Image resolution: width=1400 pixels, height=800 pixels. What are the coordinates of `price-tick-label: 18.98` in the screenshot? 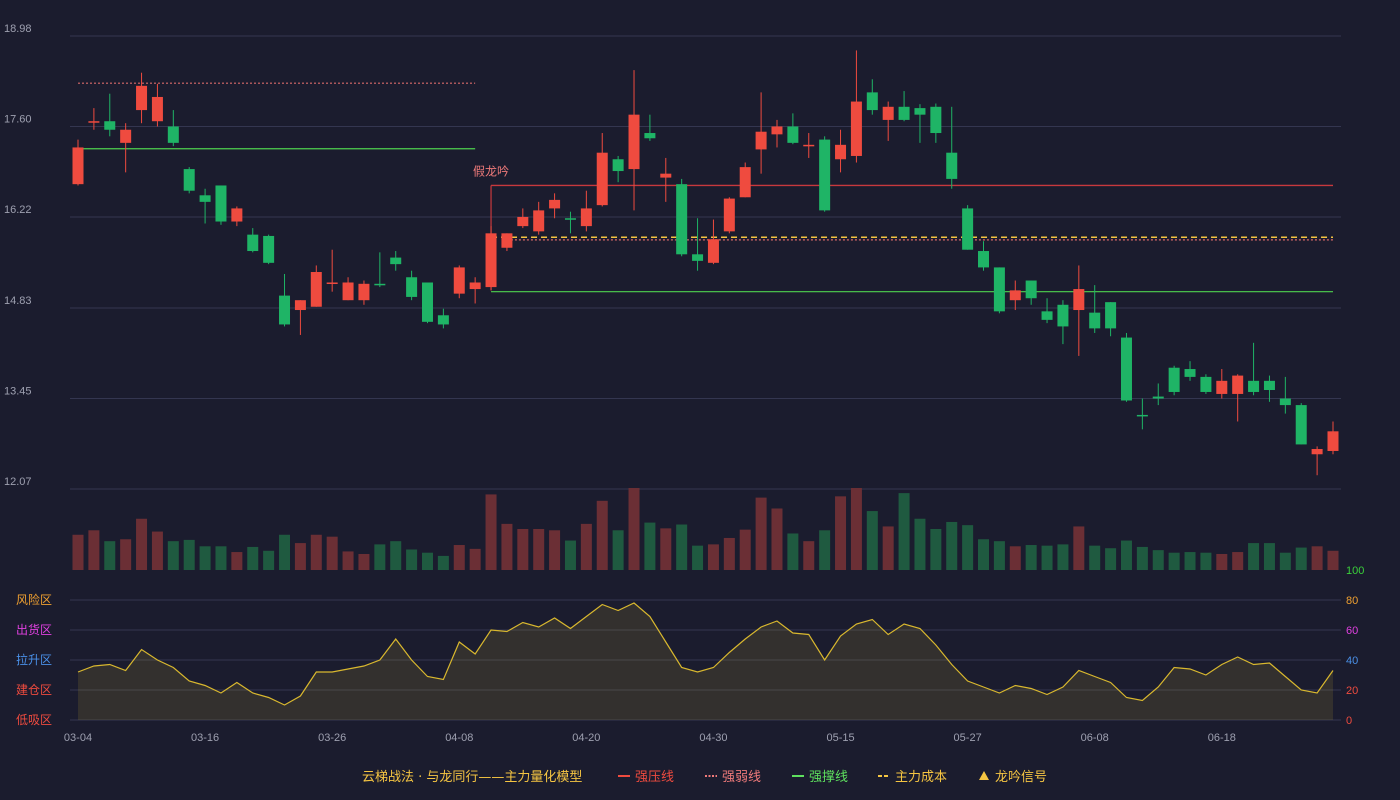 It's located at (18, 29).